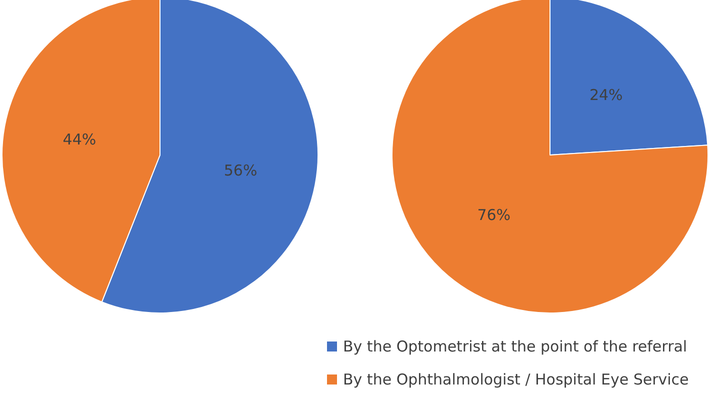  What do you see at coordinates (516, 379) in the screenshot?
I see `legend-label: By the Ophthalmologist / Hospital Eye Service` at bounding box center [516, 379].